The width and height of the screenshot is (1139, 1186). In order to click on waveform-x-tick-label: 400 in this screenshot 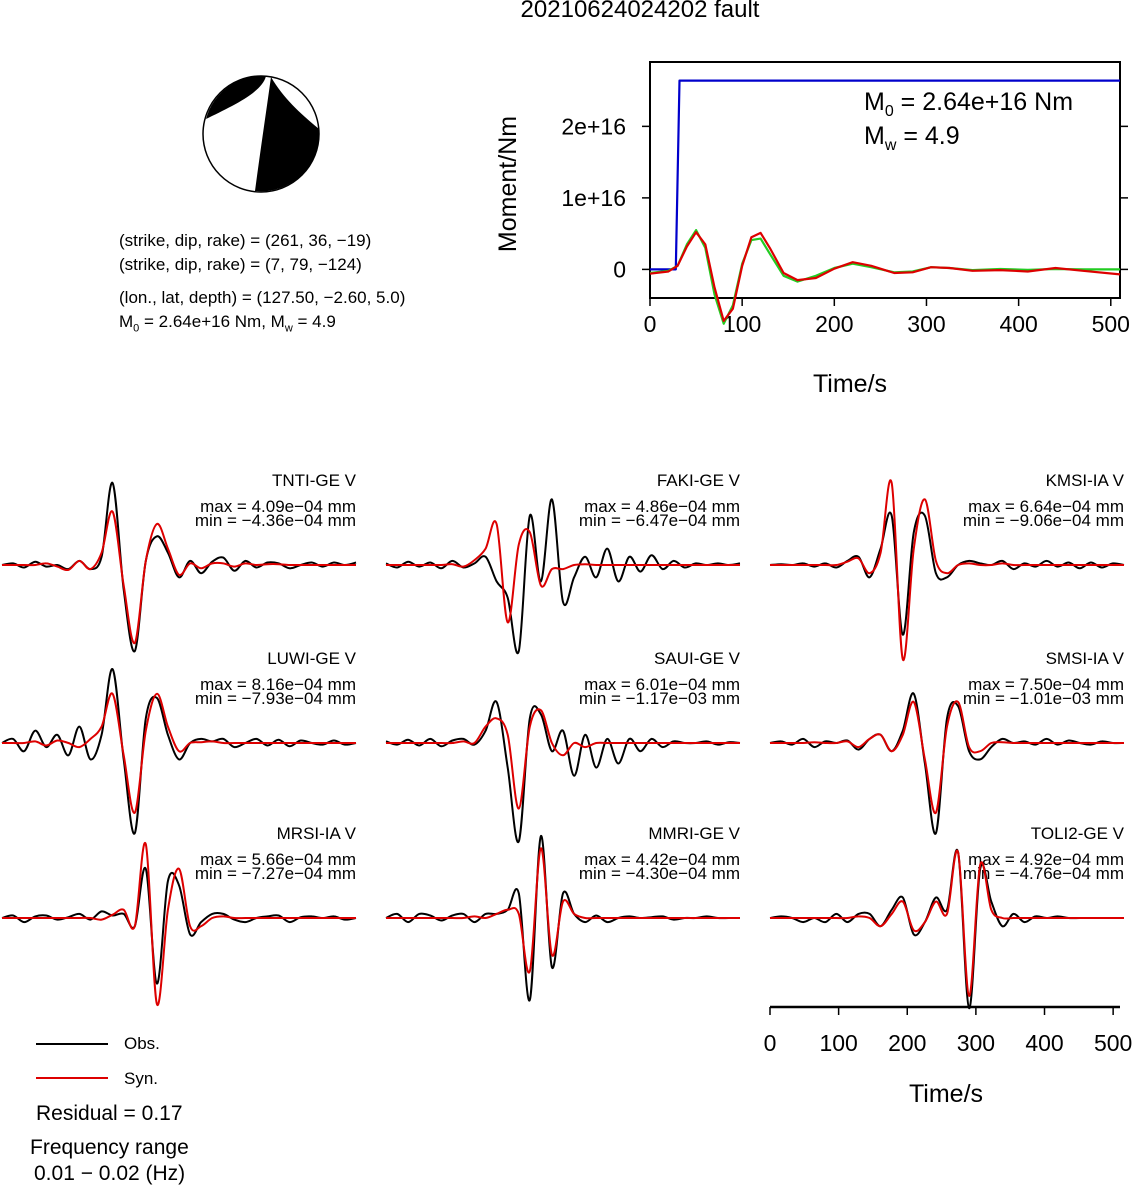, I will do `click(1044, 1043)`.